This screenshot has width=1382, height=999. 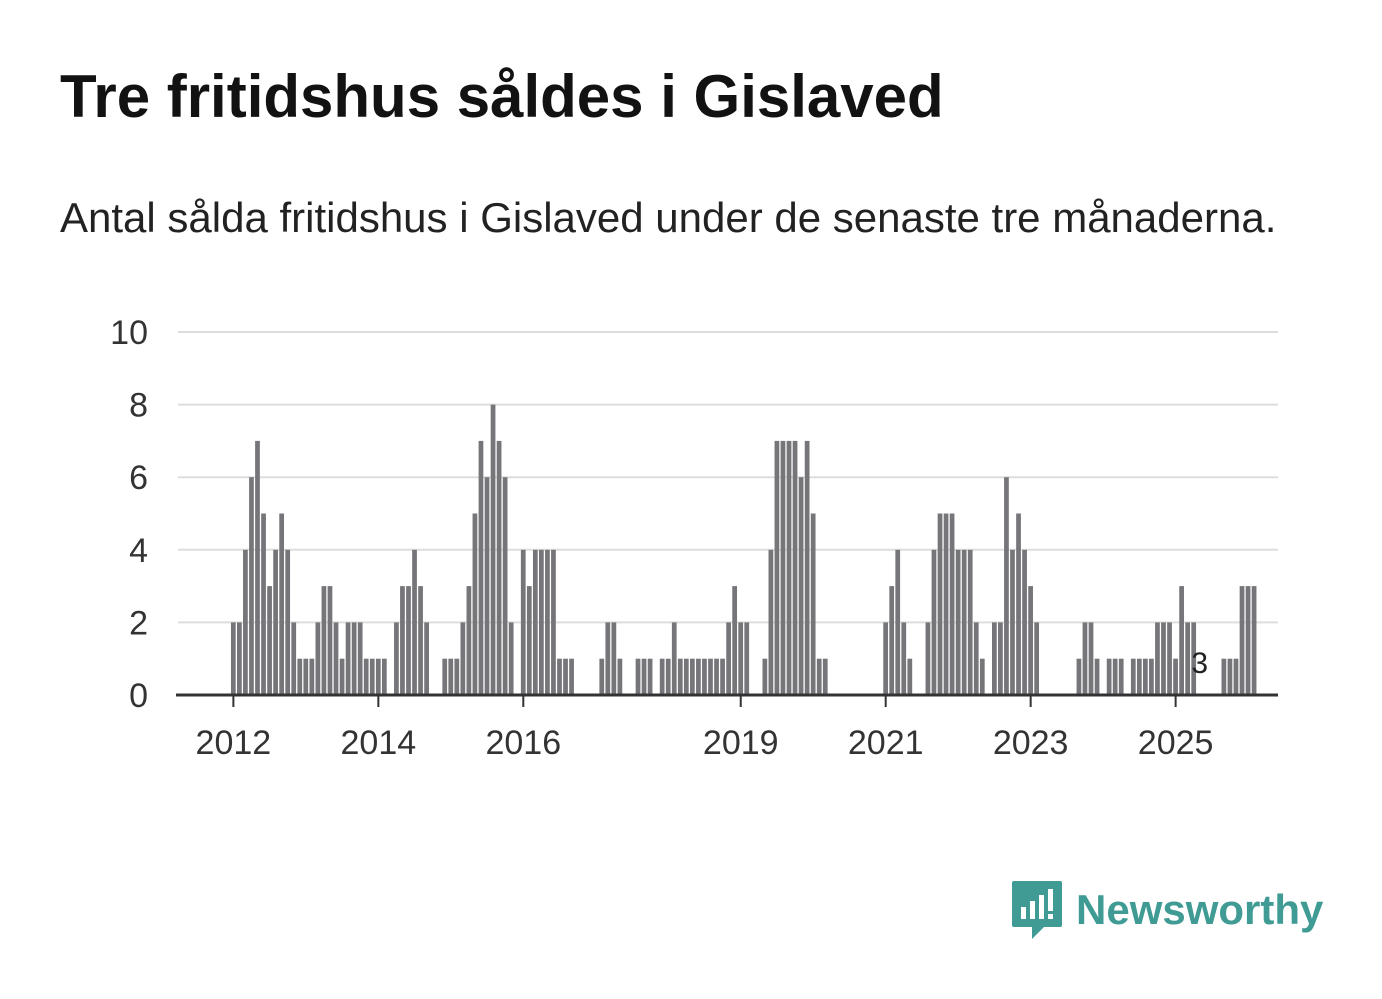 I want to click on data-label: 3, so click(x=1199, y=663).